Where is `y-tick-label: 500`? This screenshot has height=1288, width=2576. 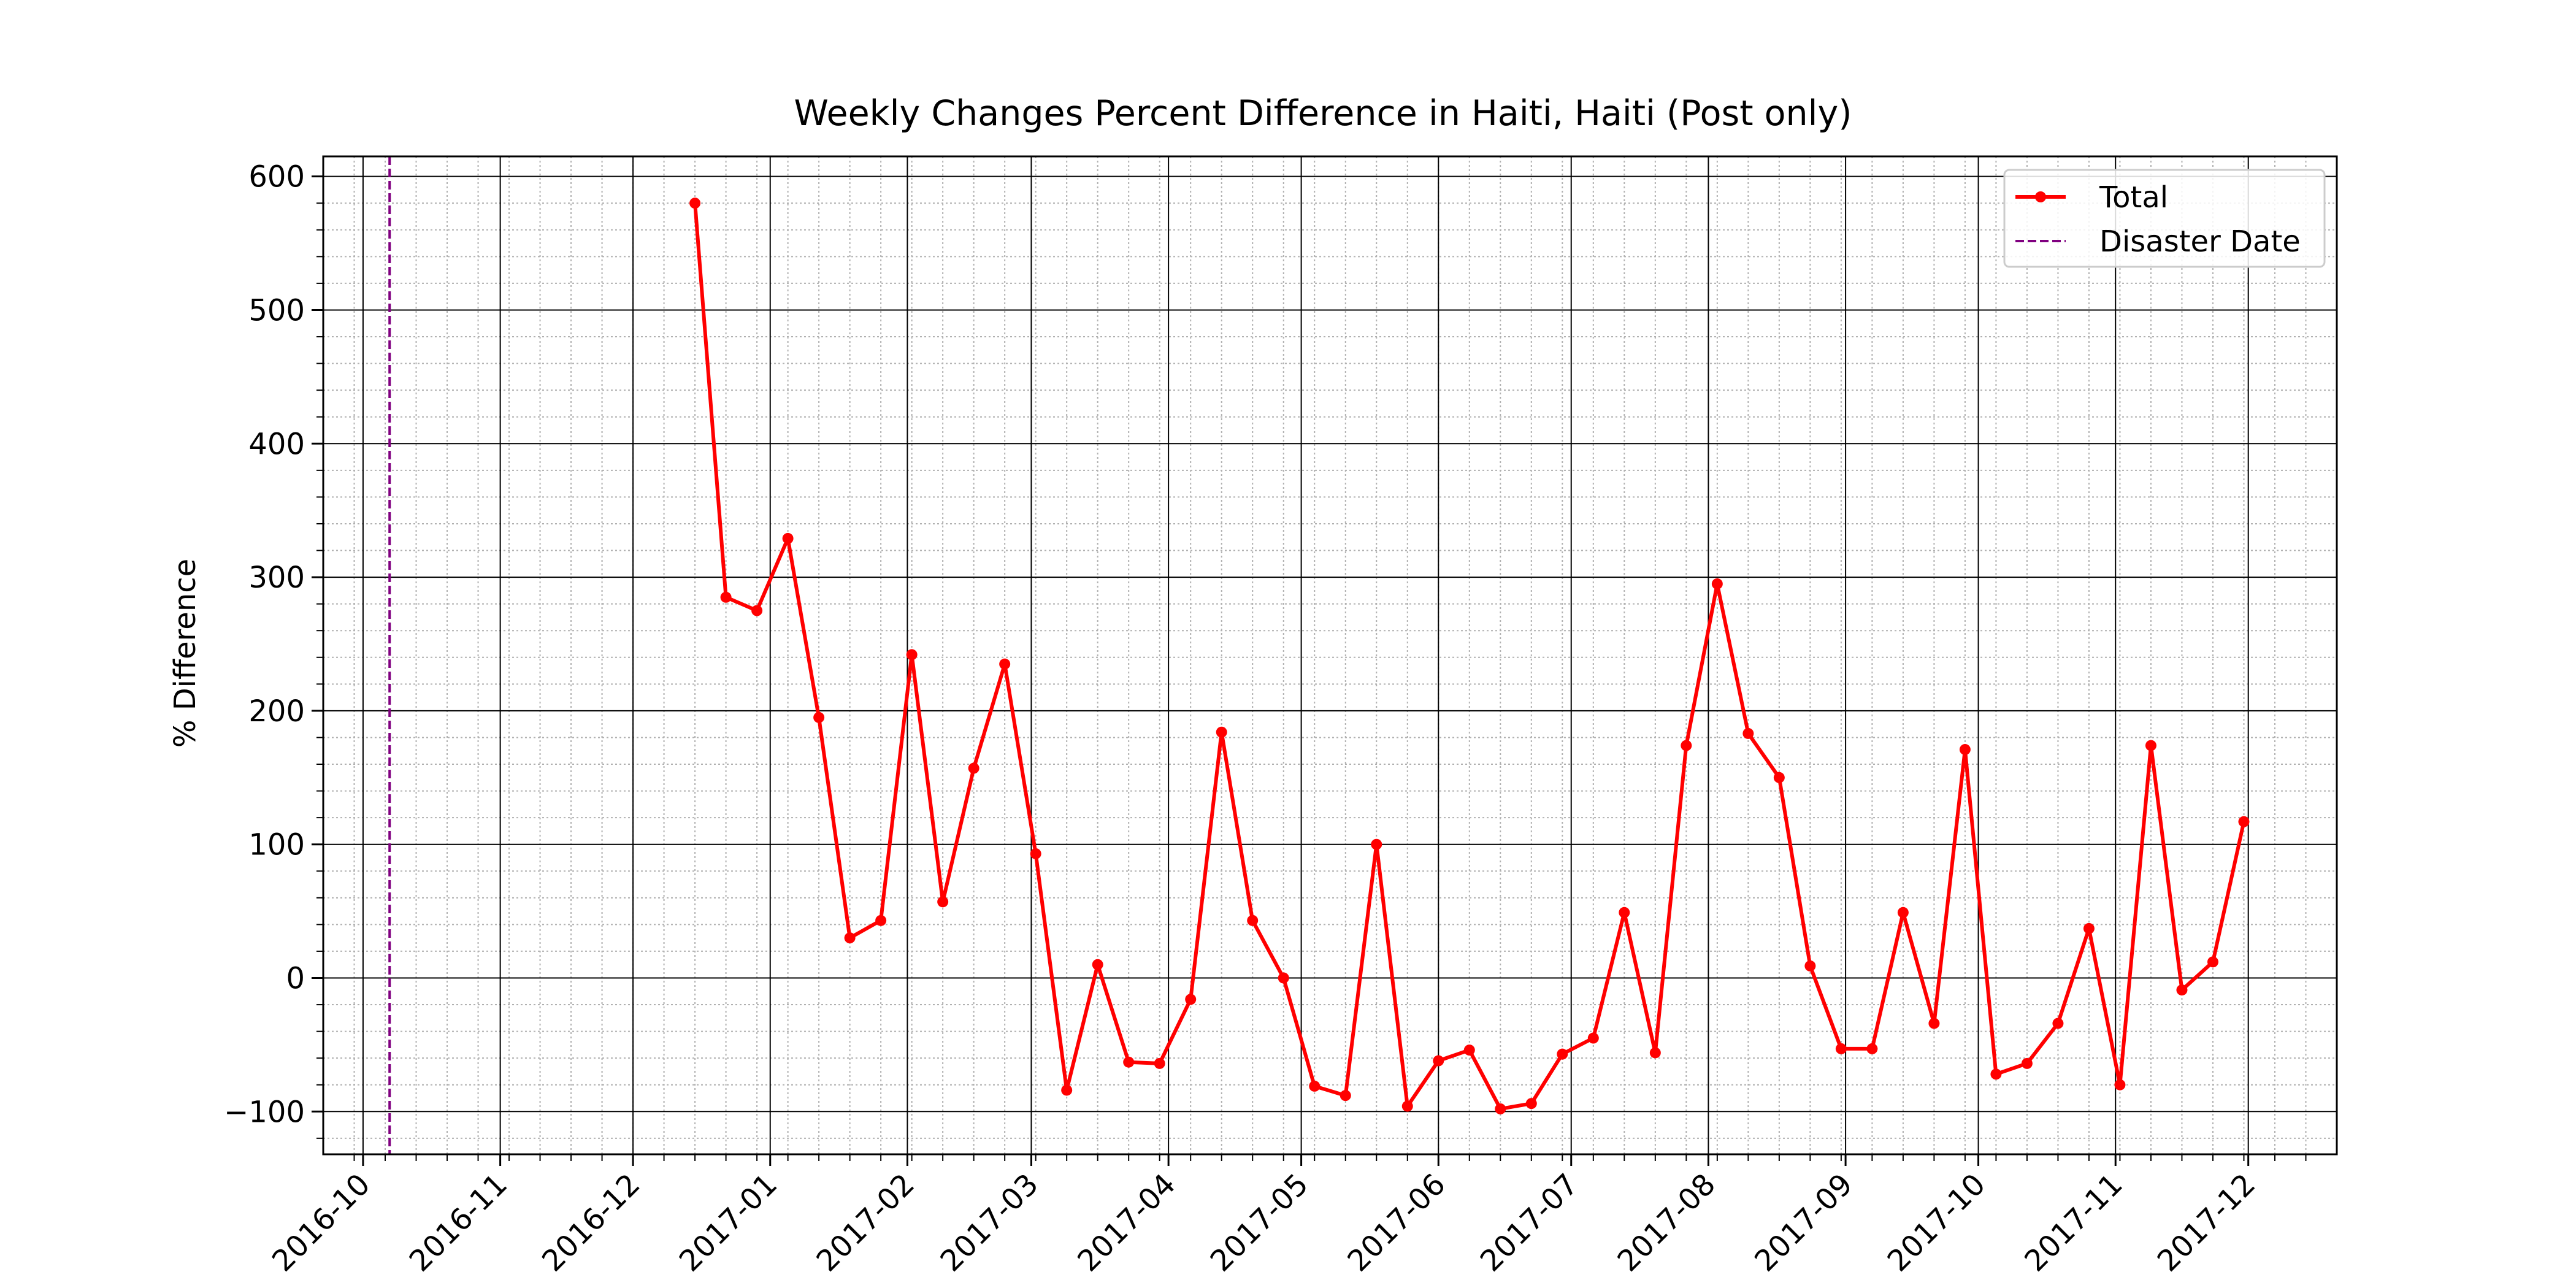
y-tick-label: 500 is located at coordinates (276, 310).